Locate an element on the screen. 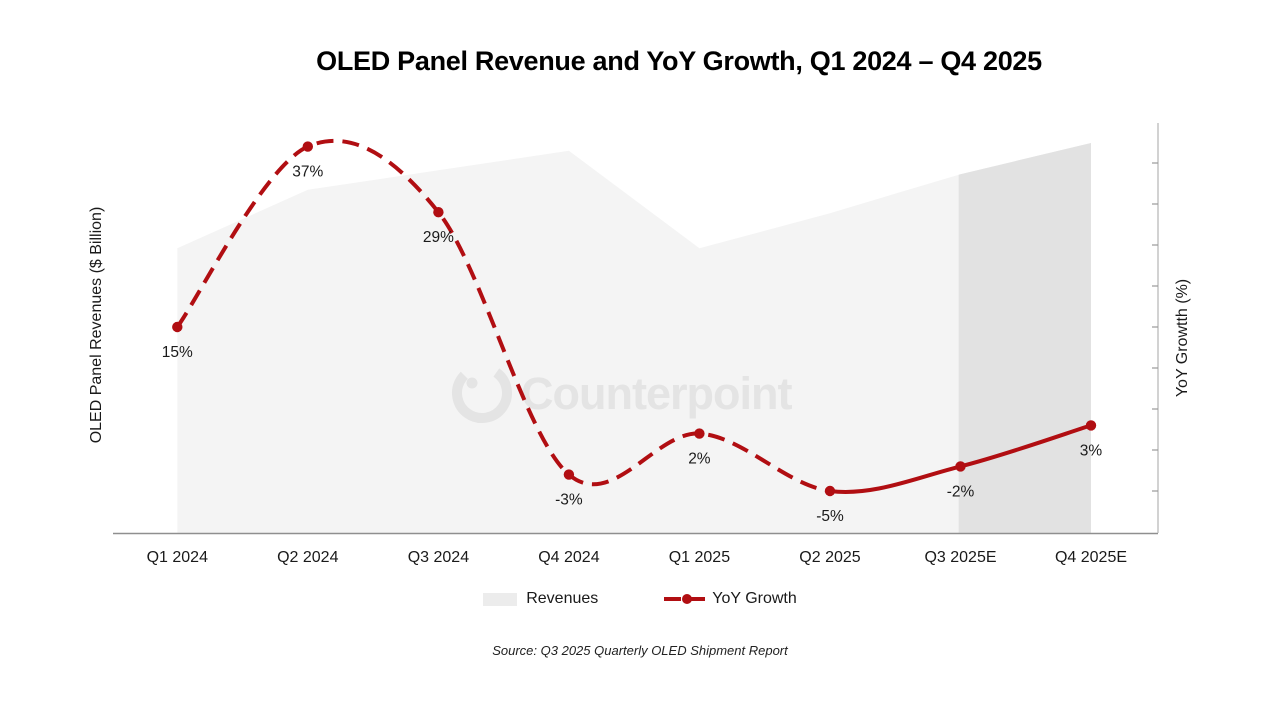  yoy-data-point-label: 2% is located at coordinates (699, 459).